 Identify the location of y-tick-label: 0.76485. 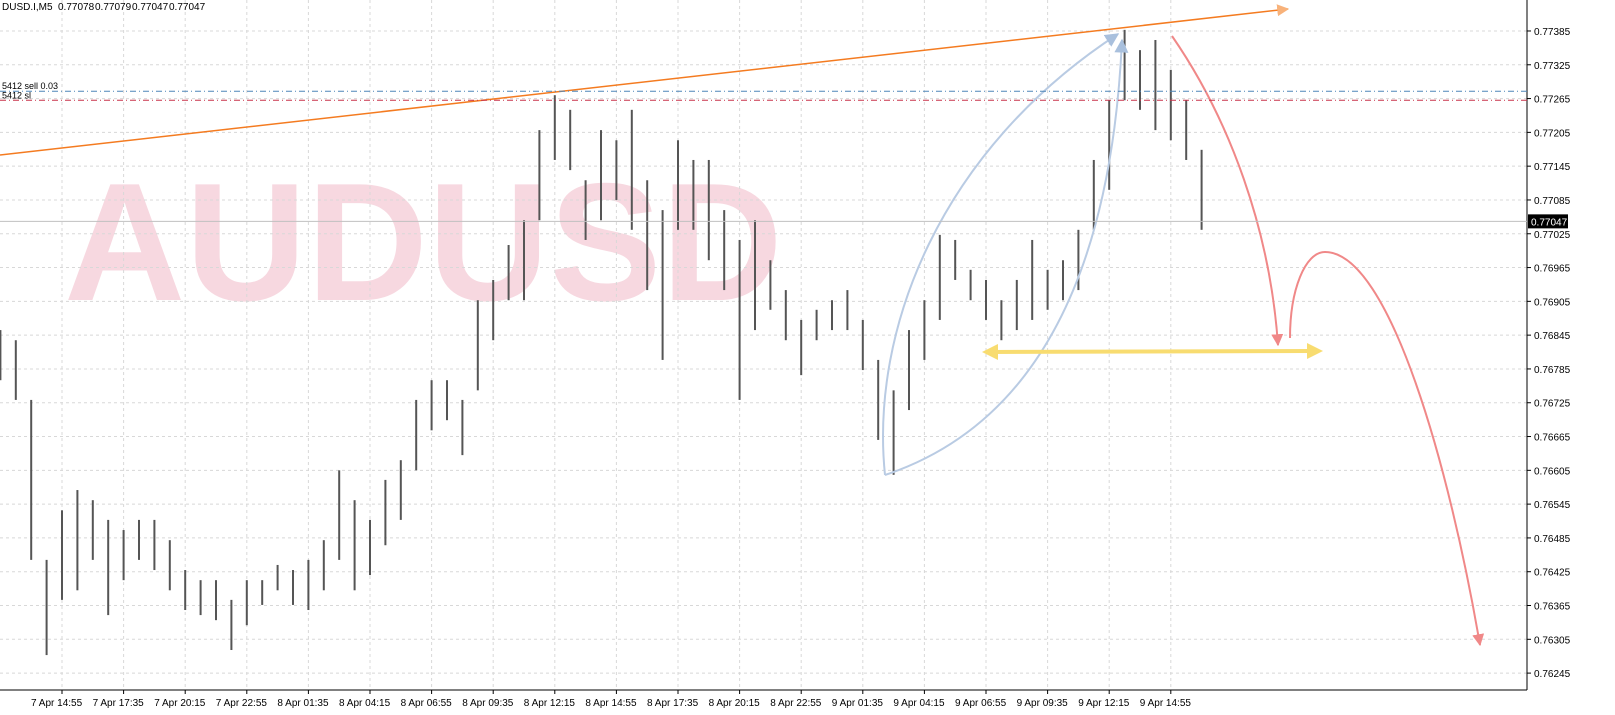
(1552, 539).